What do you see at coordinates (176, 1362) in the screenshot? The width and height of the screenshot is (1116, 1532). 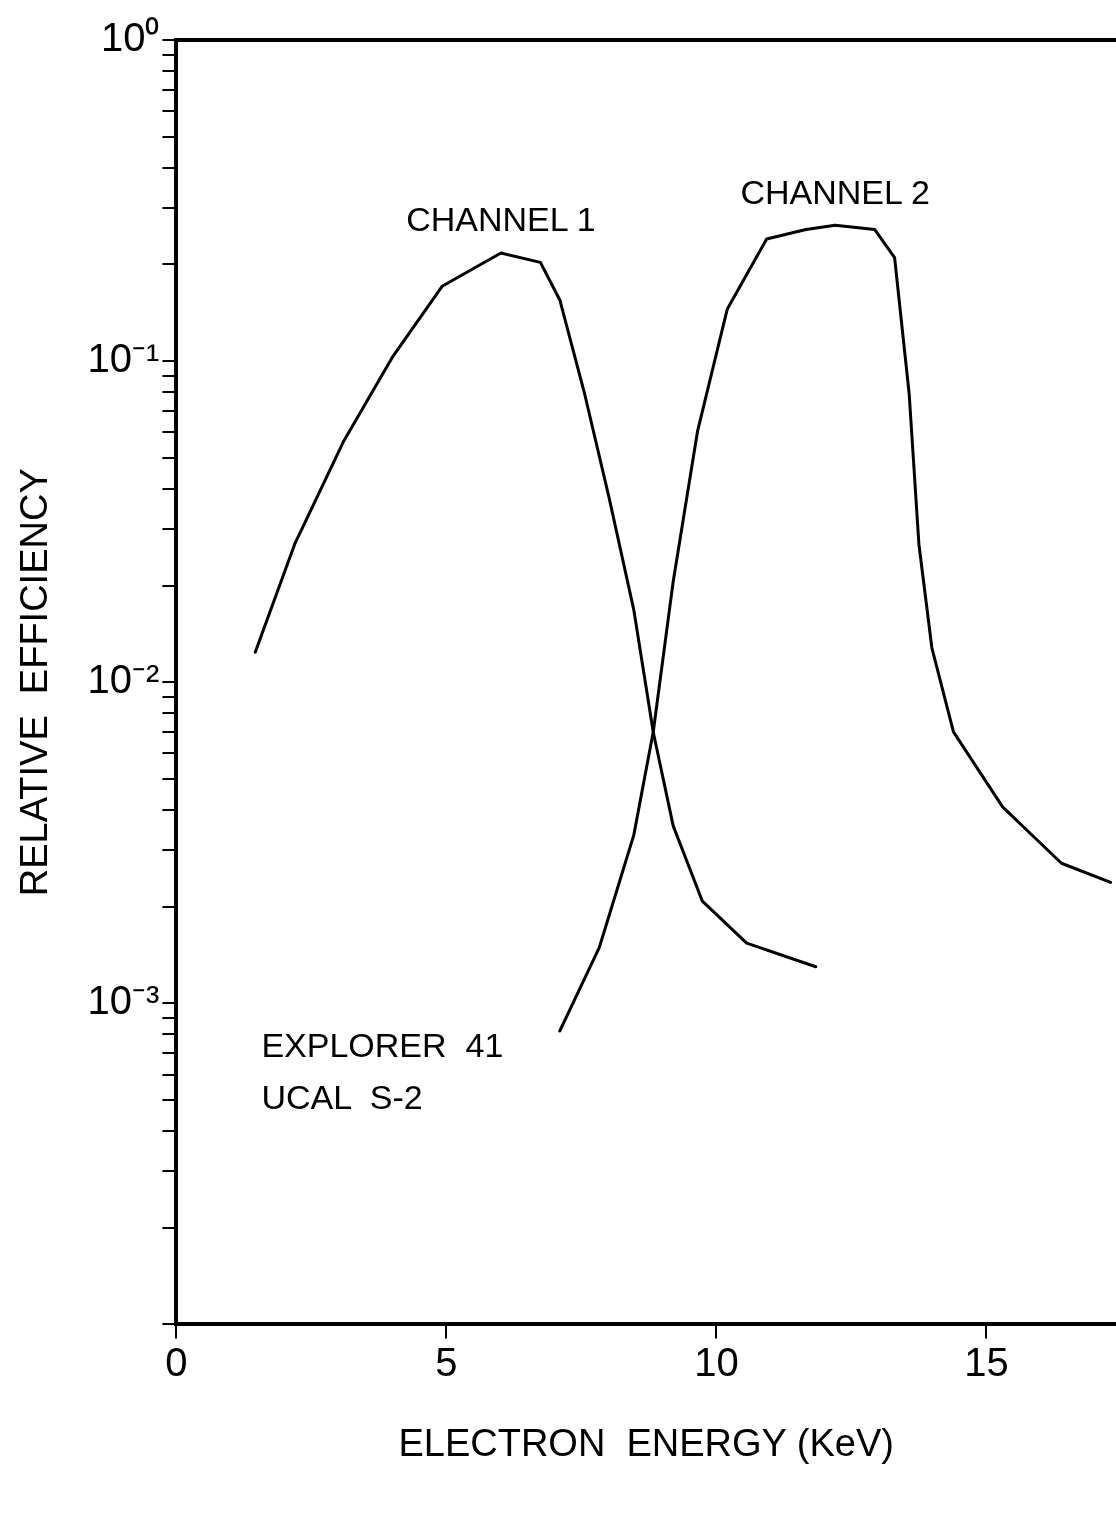 I see `x-tick-label: 0` at bounding box center [176, 1362].